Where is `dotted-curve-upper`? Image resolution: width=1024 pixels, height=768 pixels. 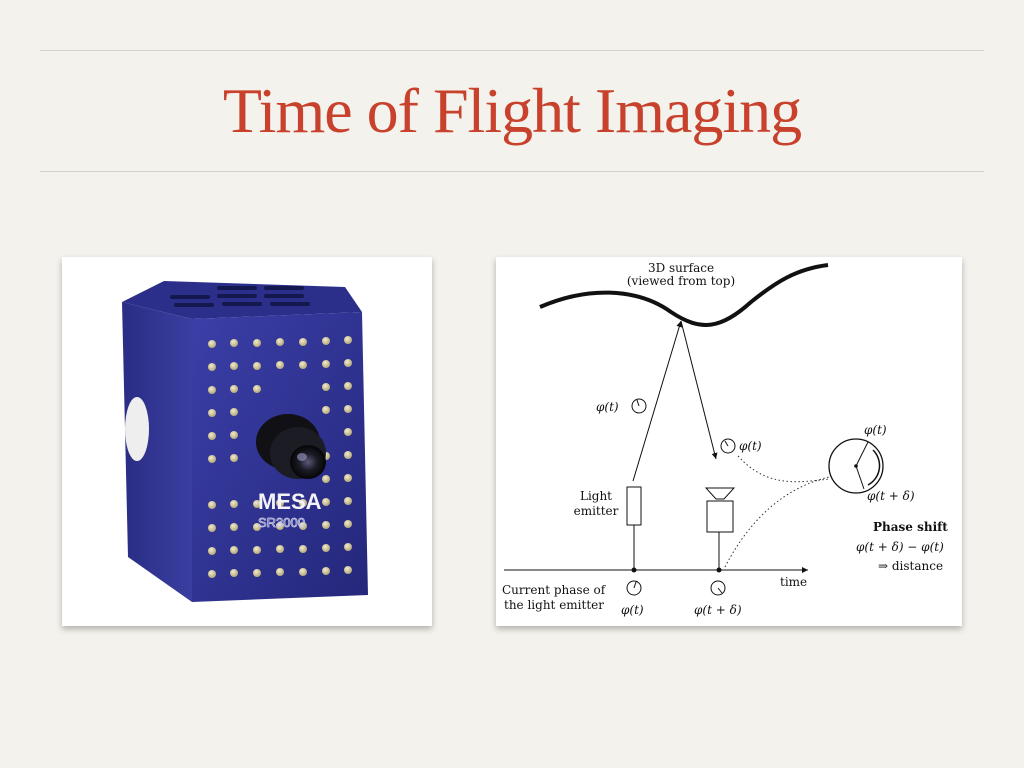 dotted-curve-upper is located at coordinates (783, 469).